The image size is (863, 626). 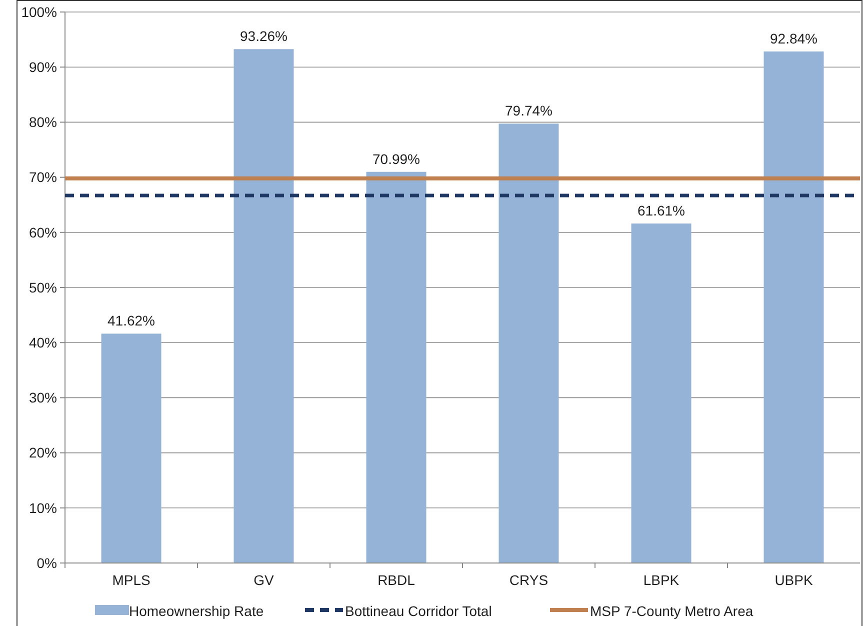 I want to click on y-tick-label: 90%, so click(x=42, y=67).